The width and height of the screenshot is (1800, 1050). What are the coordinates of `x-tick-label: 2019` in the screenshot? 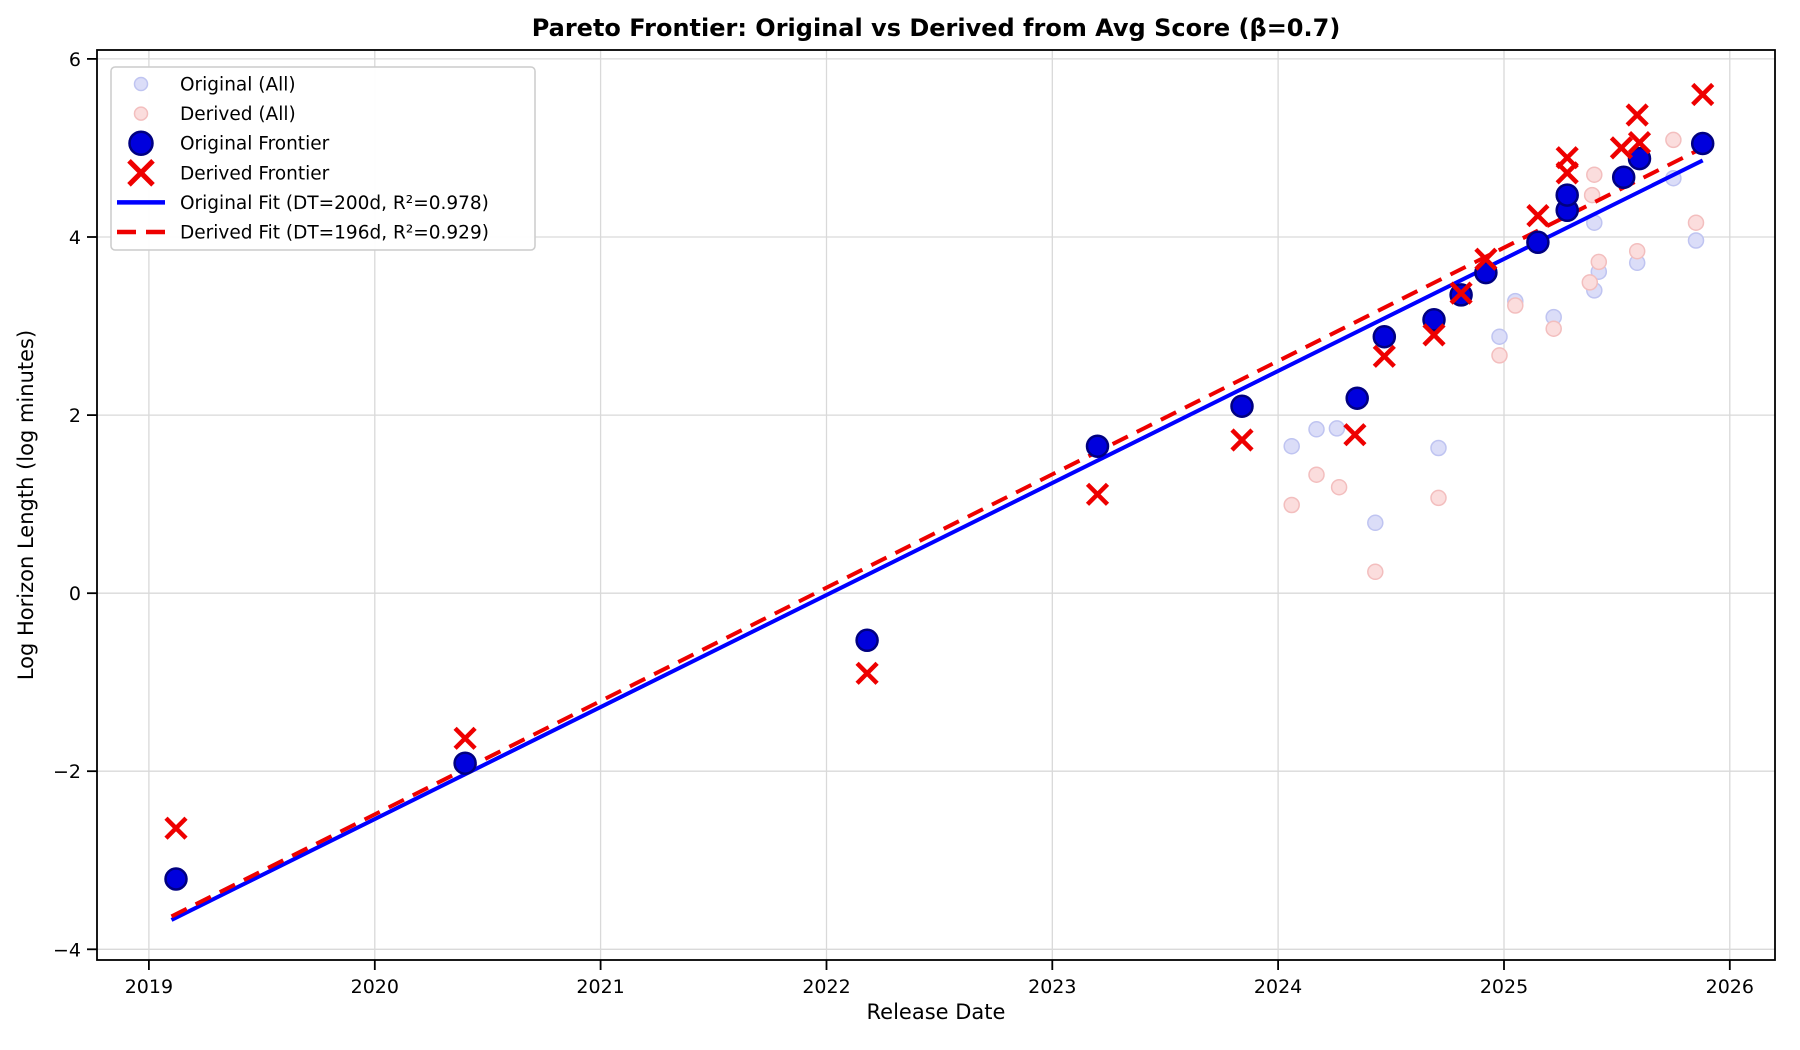 It's located at (149, 987).